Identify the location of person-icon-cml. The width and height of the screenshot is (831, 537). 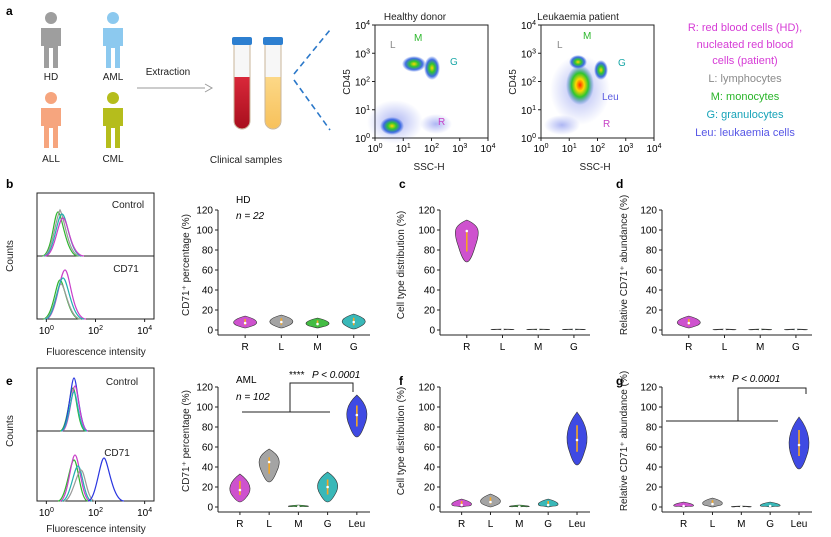
(113, 120).